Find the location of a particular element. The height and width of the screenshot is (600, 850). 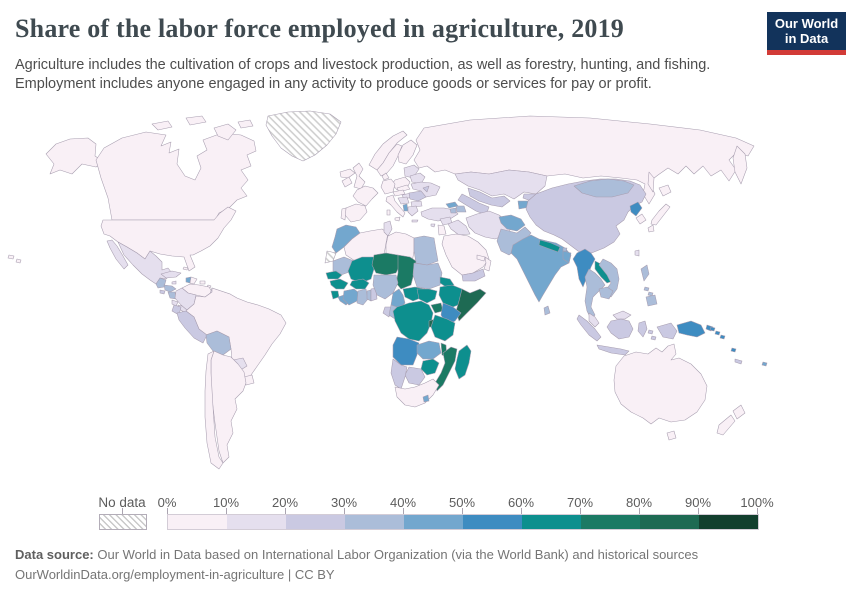

country-ireland is located at coordinates (347, 182).